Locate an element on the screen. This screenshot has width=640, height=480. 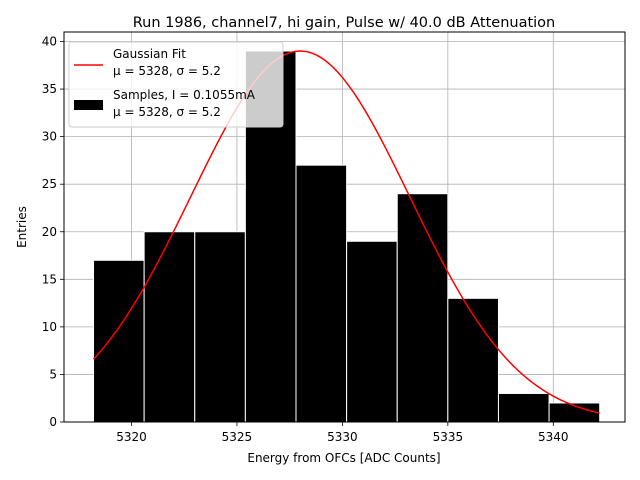
x-tick-label: 5335 is located at coordinates (448, 437).